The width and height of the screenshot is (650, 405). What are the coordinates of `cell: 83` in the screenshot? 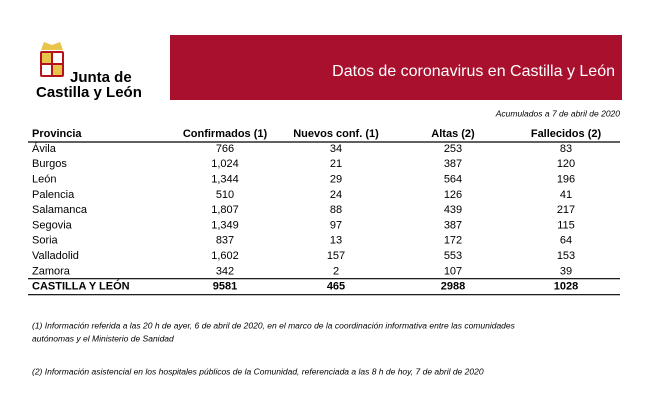 It's located at (566, 149).